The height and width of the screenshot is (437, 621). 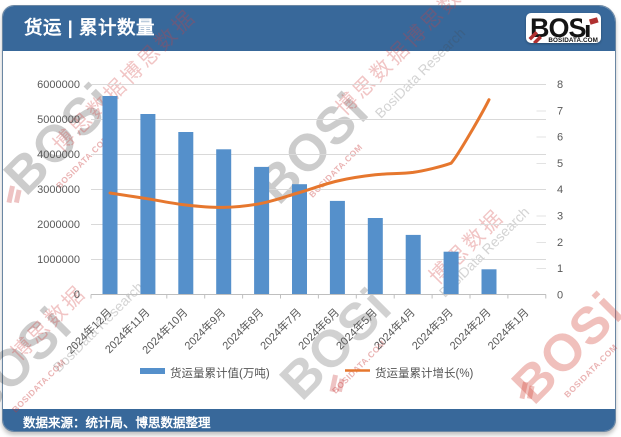 What do you see at coordinates (560, 217) in the screenshot?
I see `svg-text: 3` at bounding box center [560, 217].